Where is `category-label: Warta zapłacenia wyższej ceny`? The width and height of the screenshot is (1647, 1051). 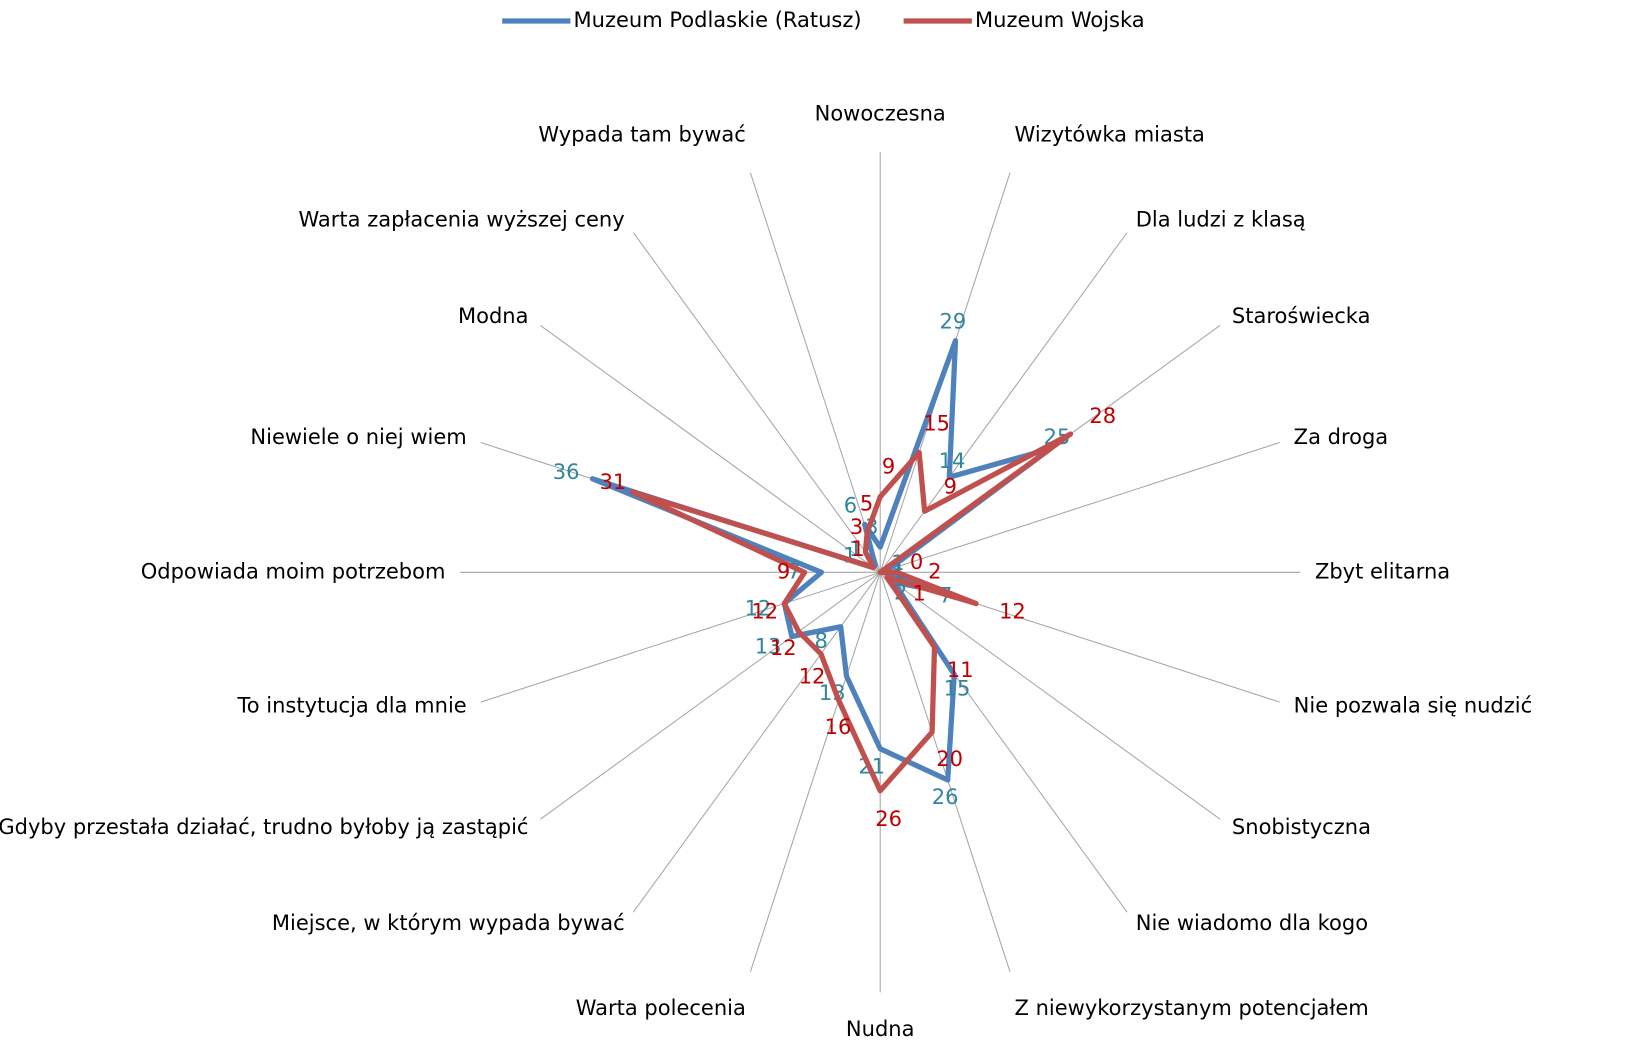 category-label: Warta zapłacenia wyższej ceny is located at coordinates (462, 220).